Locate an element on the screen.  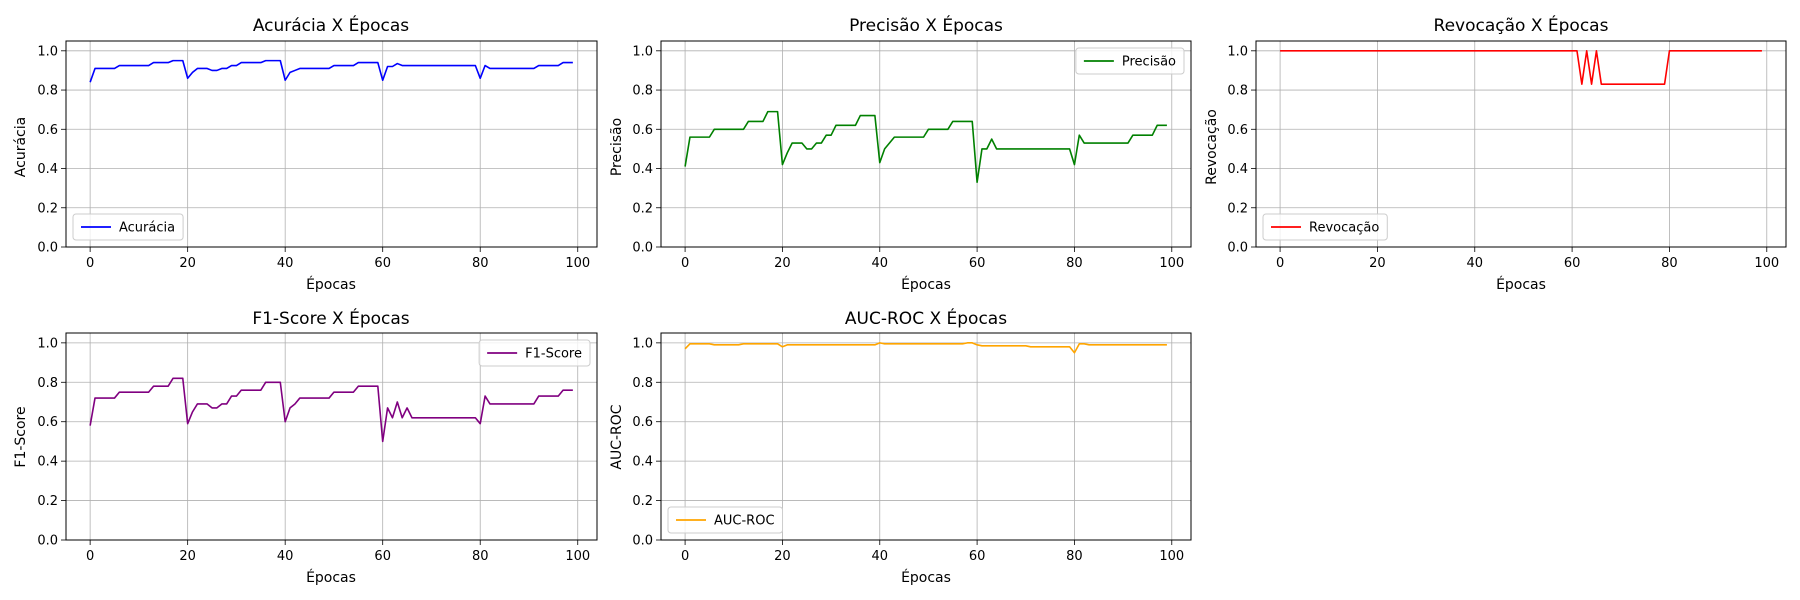
chart-title: AUC-ROC X Épocas is located at coordinates (926, 318).